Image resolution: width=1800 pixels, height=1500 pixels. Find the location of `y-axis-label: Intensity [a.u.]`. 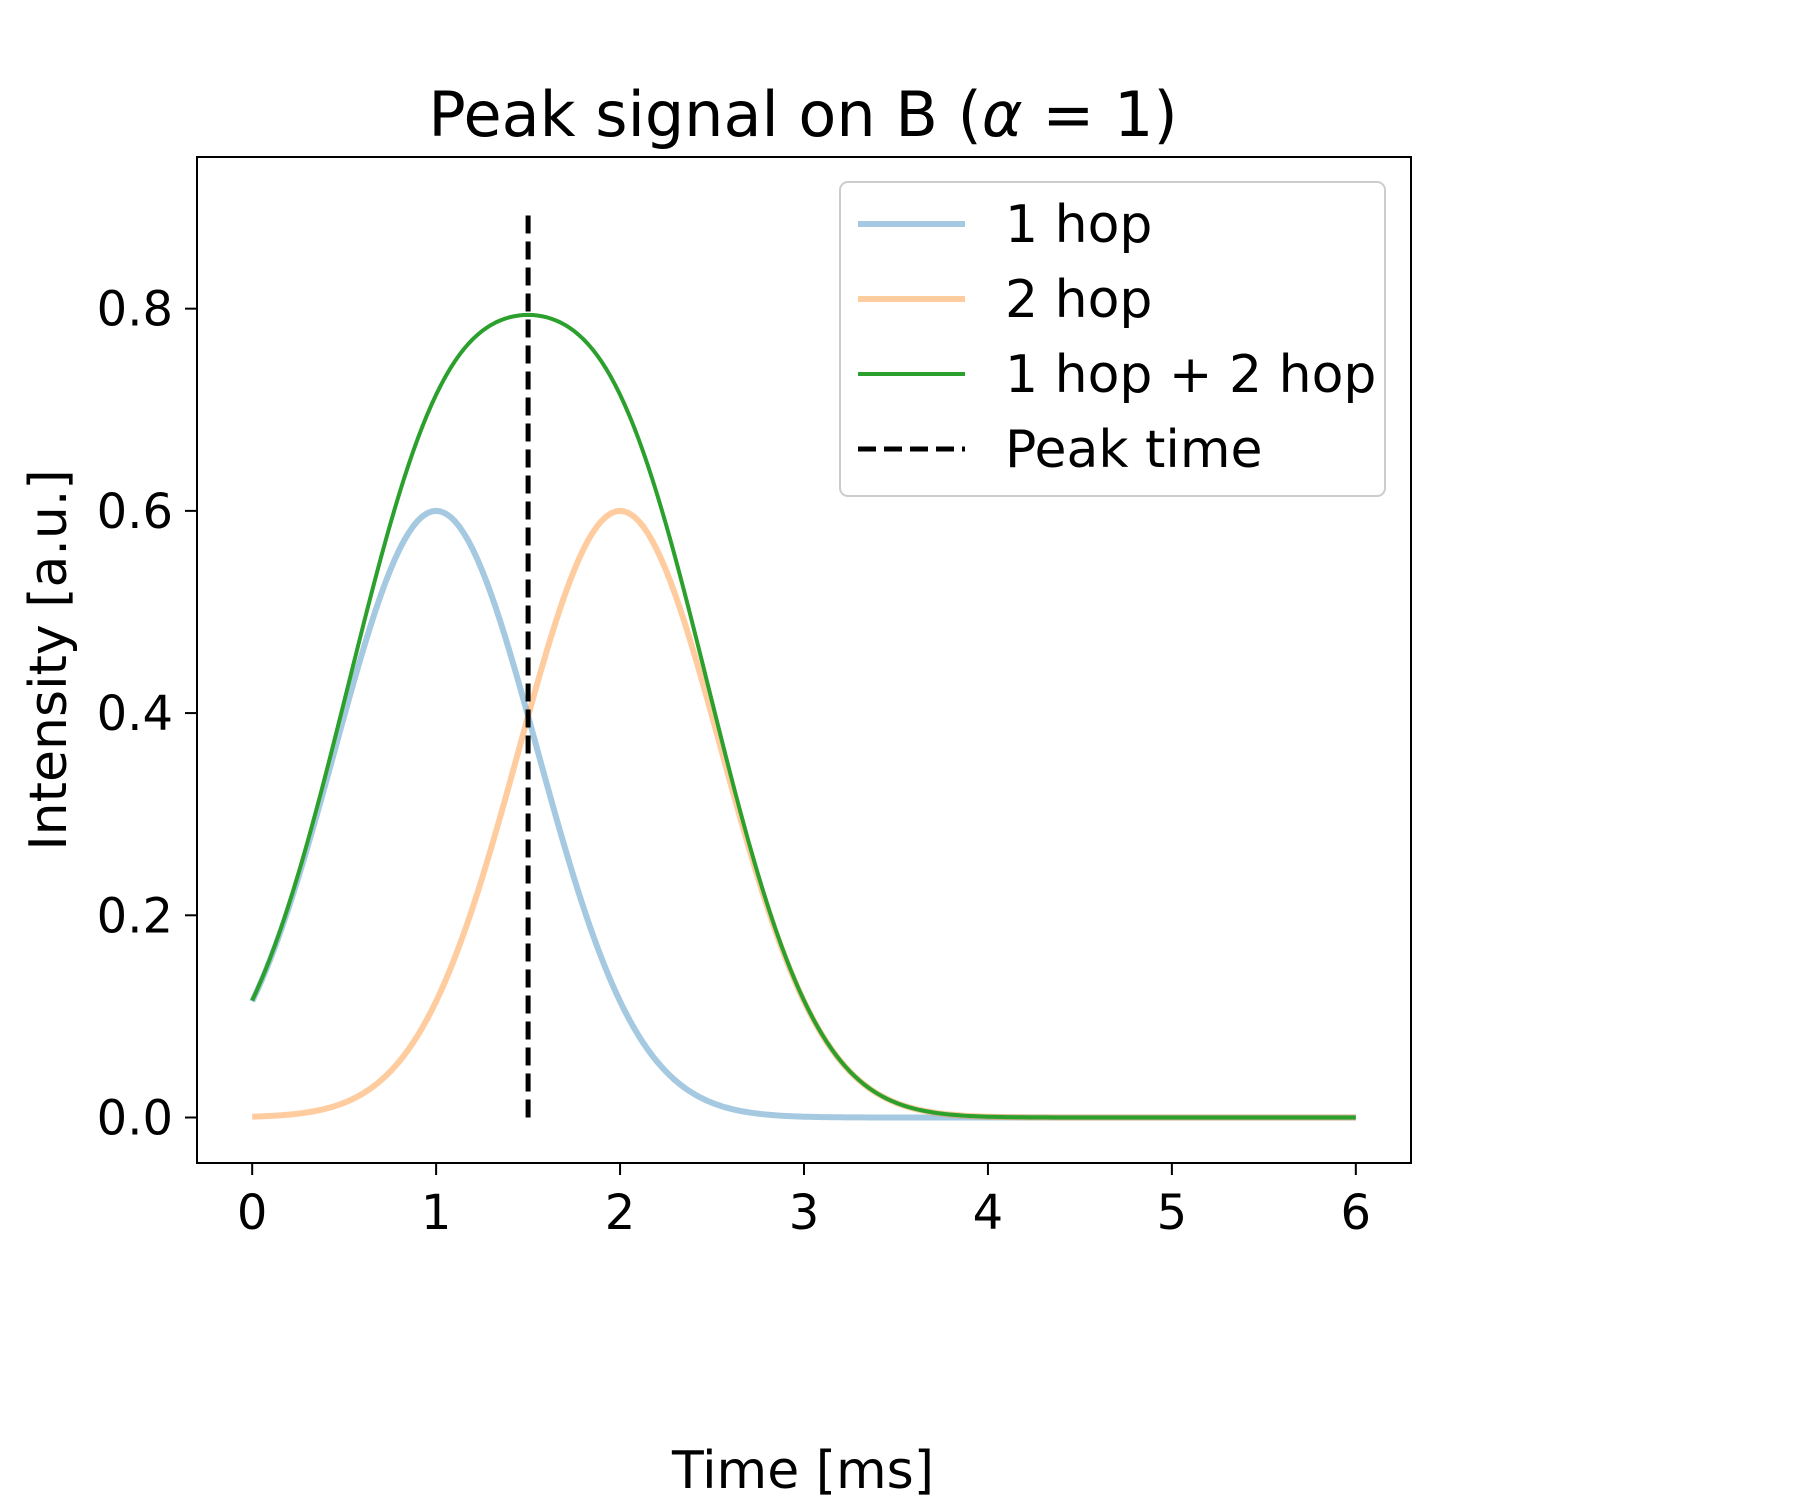

y-axis-label: Intensity [a.u.] is located at coordinates (49, 659).